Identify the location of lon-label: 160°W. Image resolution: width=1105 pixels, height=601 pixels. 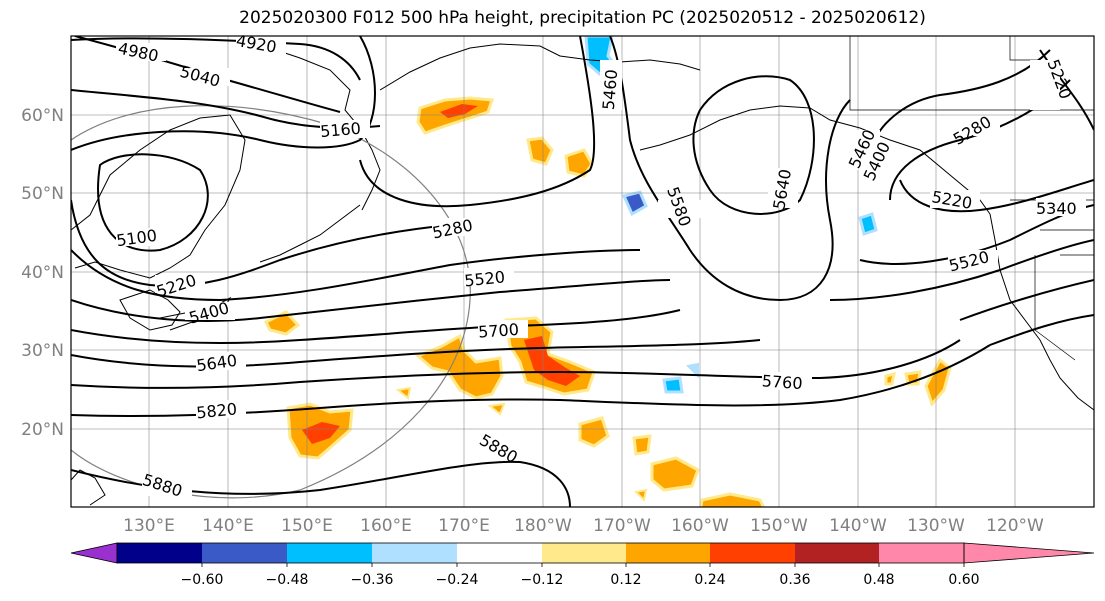
(700, 526).